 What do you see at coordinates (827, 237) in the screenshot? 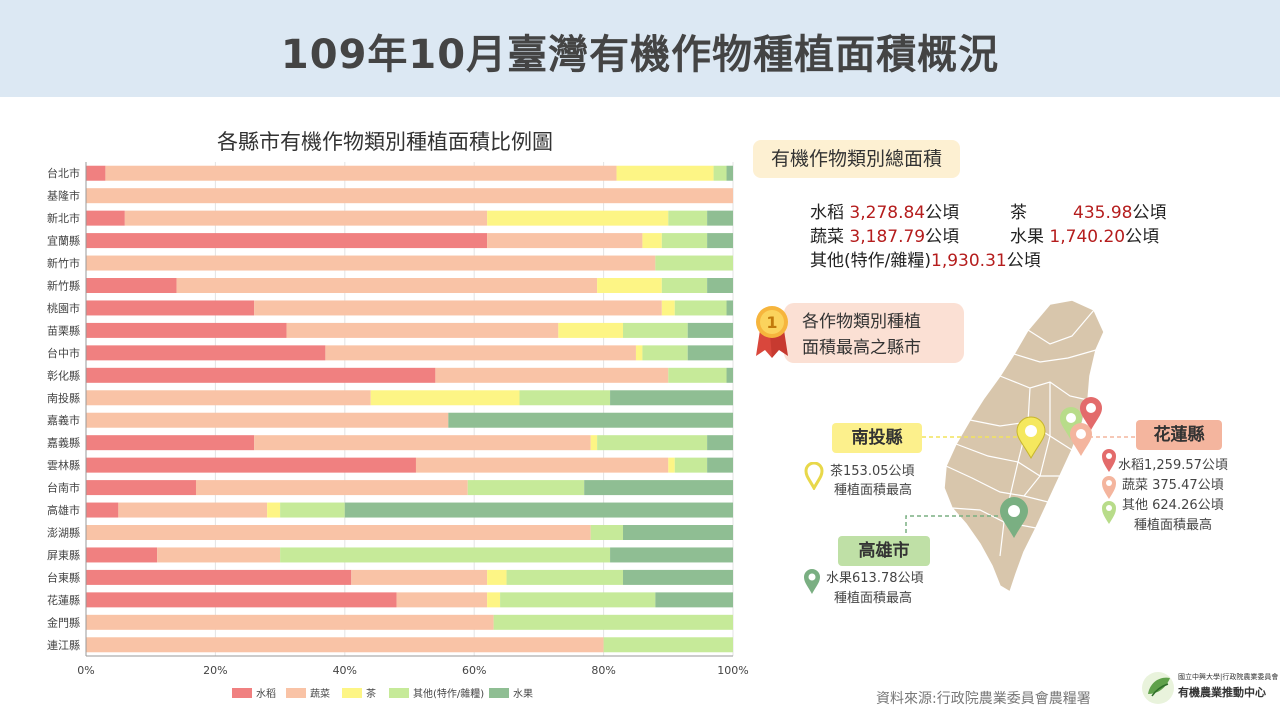
I see `total-veg-name: 蔬菜` at bounding box center [827, 237].